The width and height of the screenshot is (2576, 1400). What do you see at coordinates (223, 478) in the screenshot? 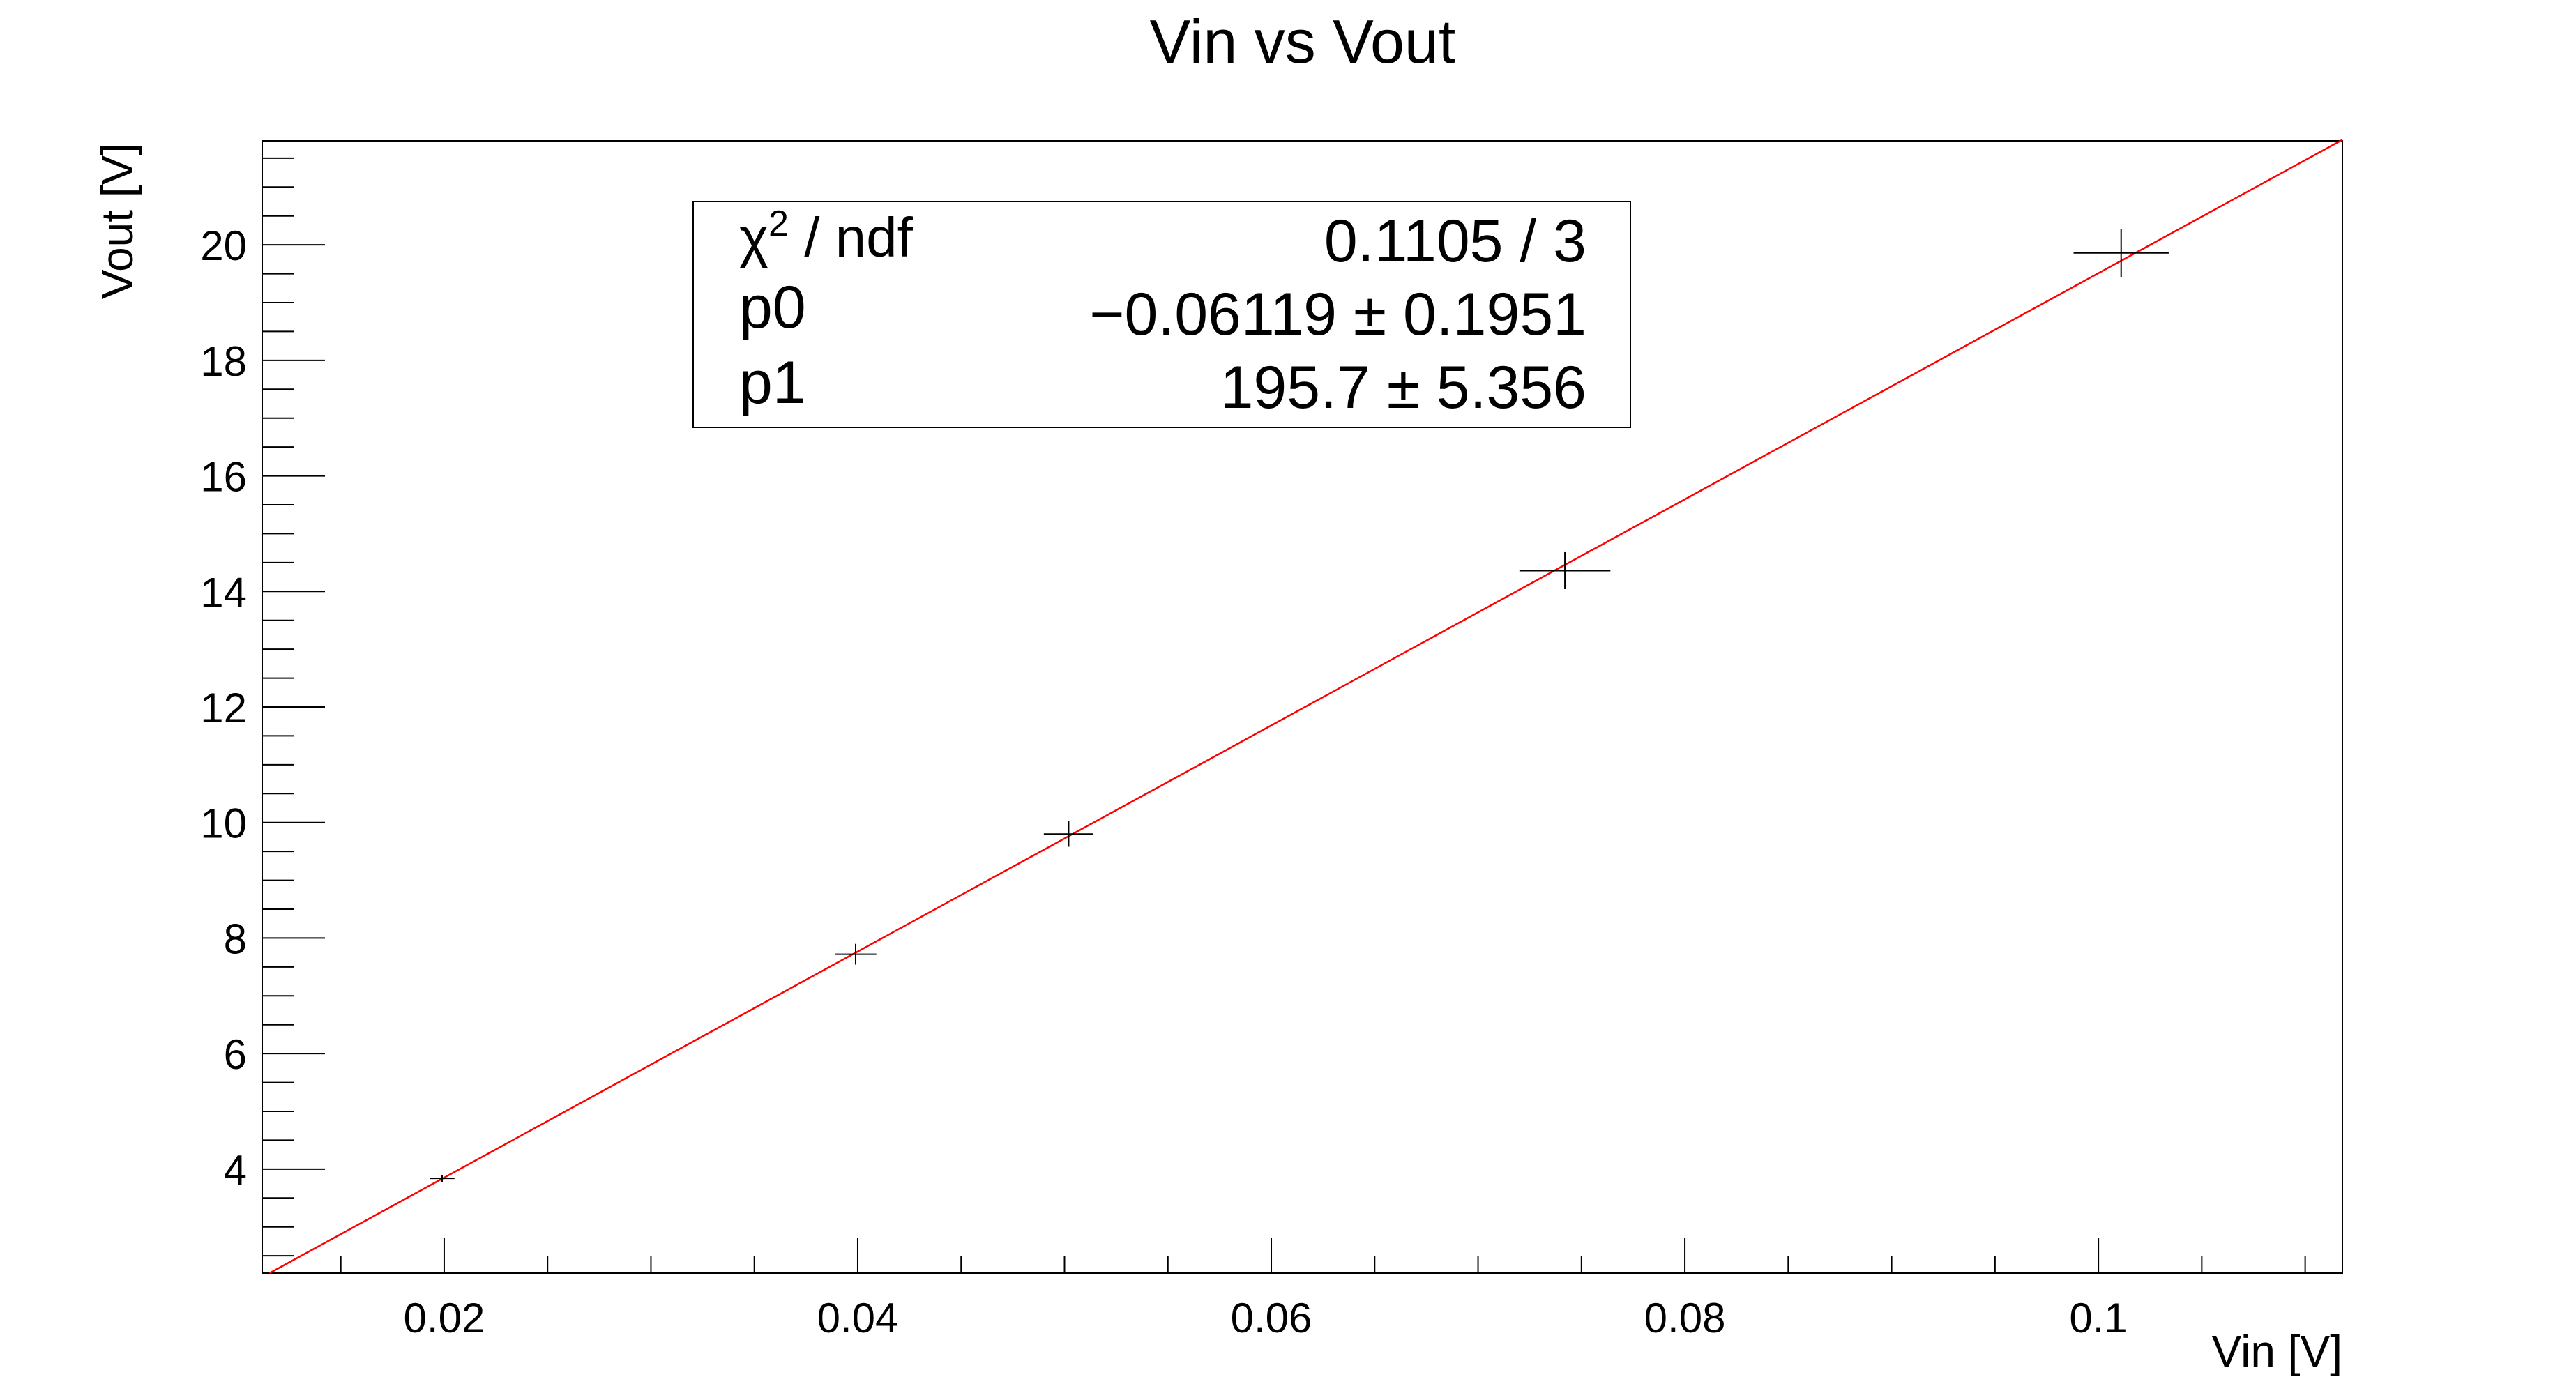
I see `y-tick-label: 16` at bounding box center [223, 478].